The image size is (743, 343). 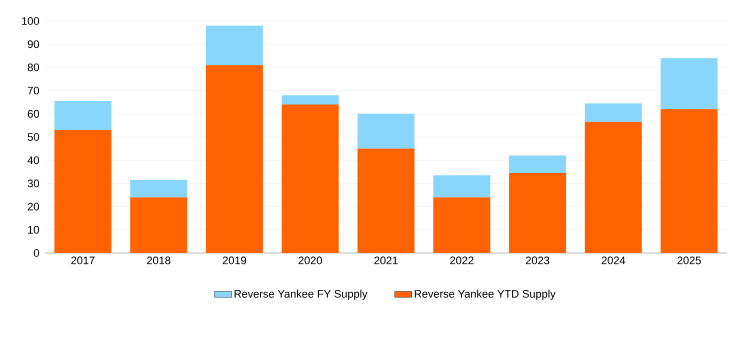 I want to click on y-tick-label: 30, so click(x=34, y=184).